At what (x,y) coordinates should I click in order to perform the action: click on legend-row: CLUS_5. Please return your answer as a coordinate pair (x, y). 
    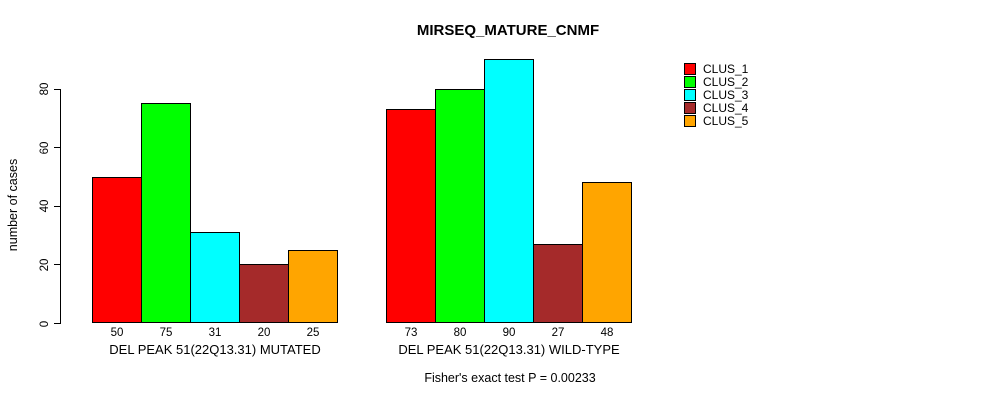
    Looking at the image, I should click on (716, 120).